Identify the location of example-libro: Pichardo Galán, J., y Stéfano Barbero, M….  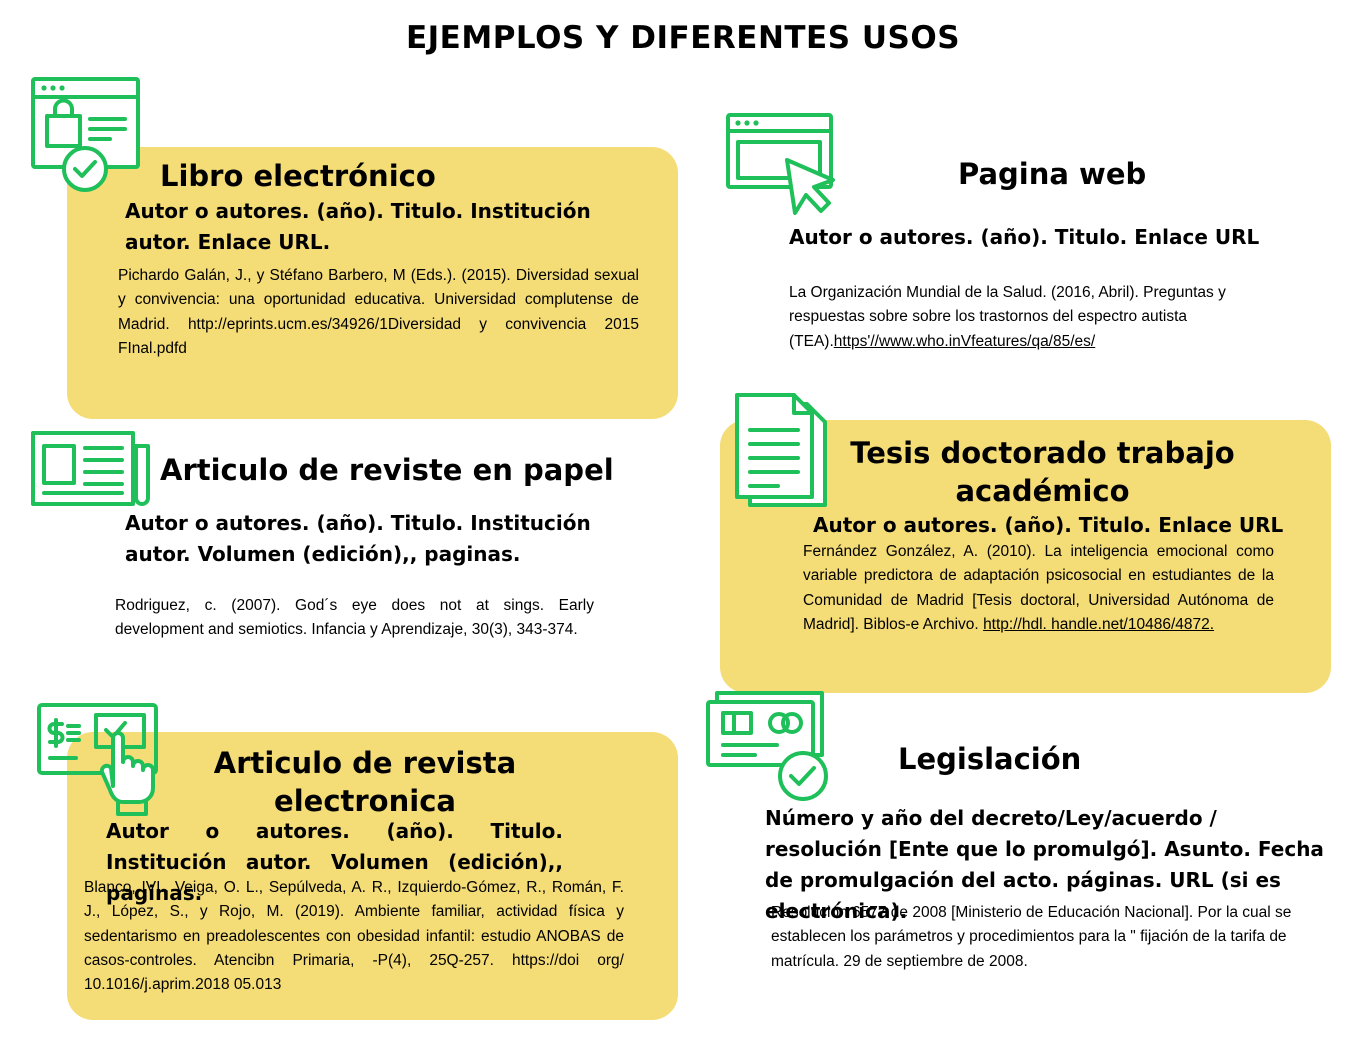
(378, 312).